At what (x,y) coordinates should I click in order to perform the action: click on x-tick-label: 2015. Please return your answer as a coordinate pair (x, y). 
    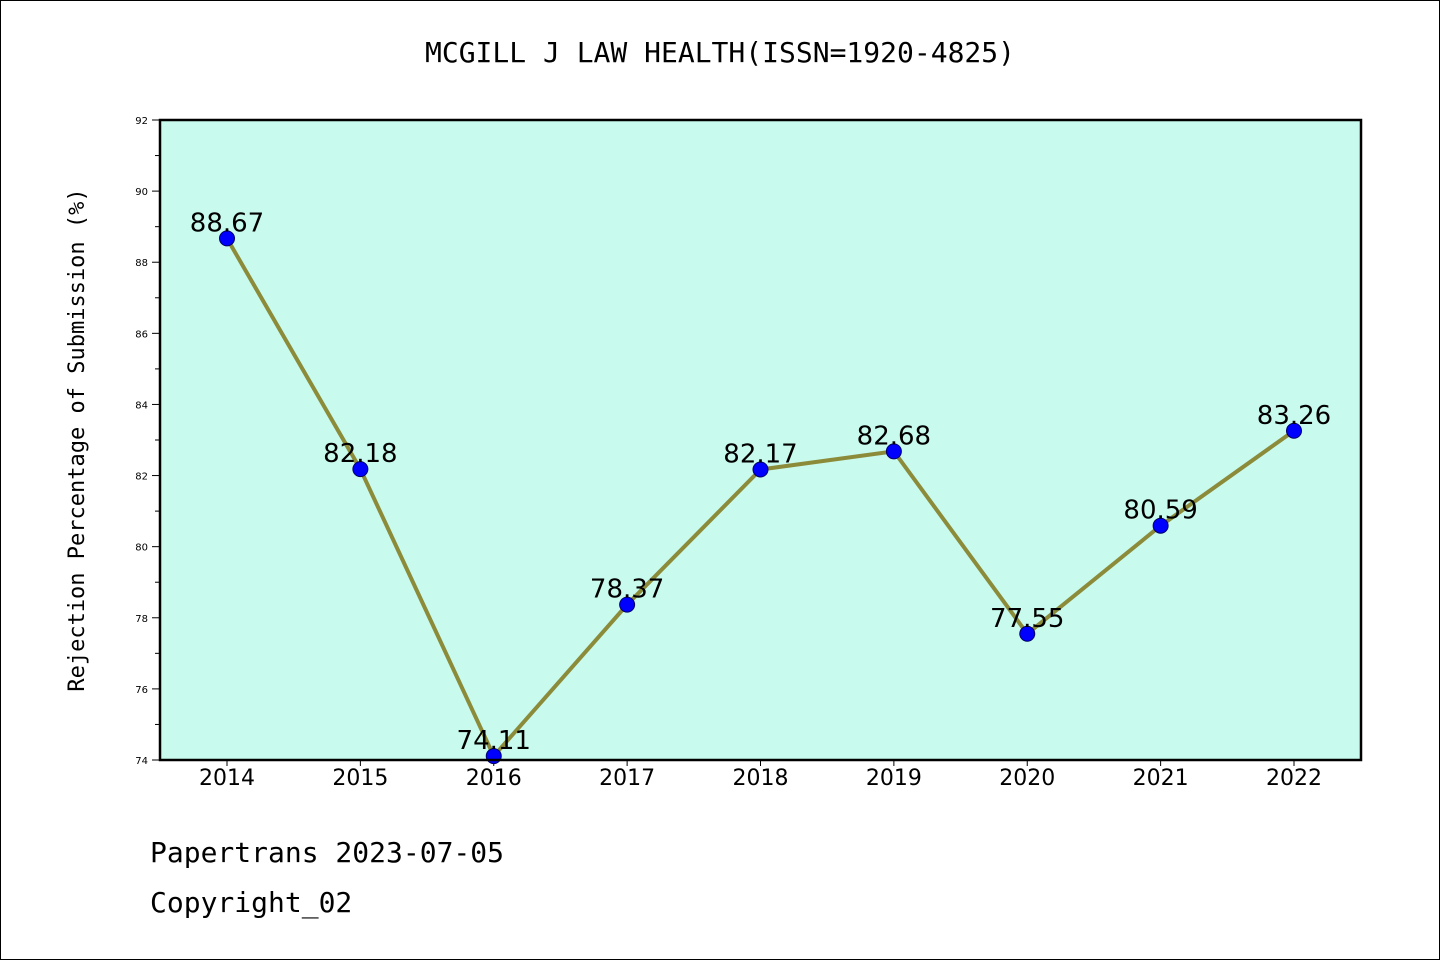
    Looking at the image, I should click on (360, 778).